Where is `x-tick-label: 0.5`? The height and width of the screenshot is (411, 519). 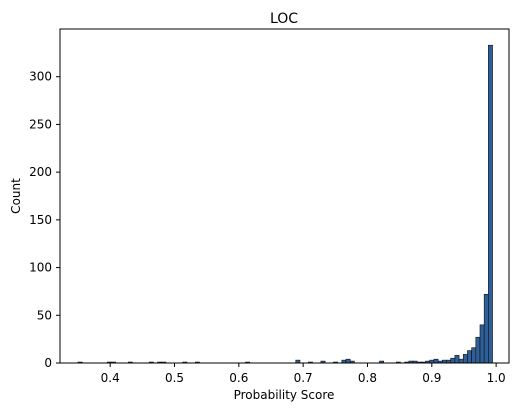 x-tick-label: 0.5 is located at coordinates (174, 378).